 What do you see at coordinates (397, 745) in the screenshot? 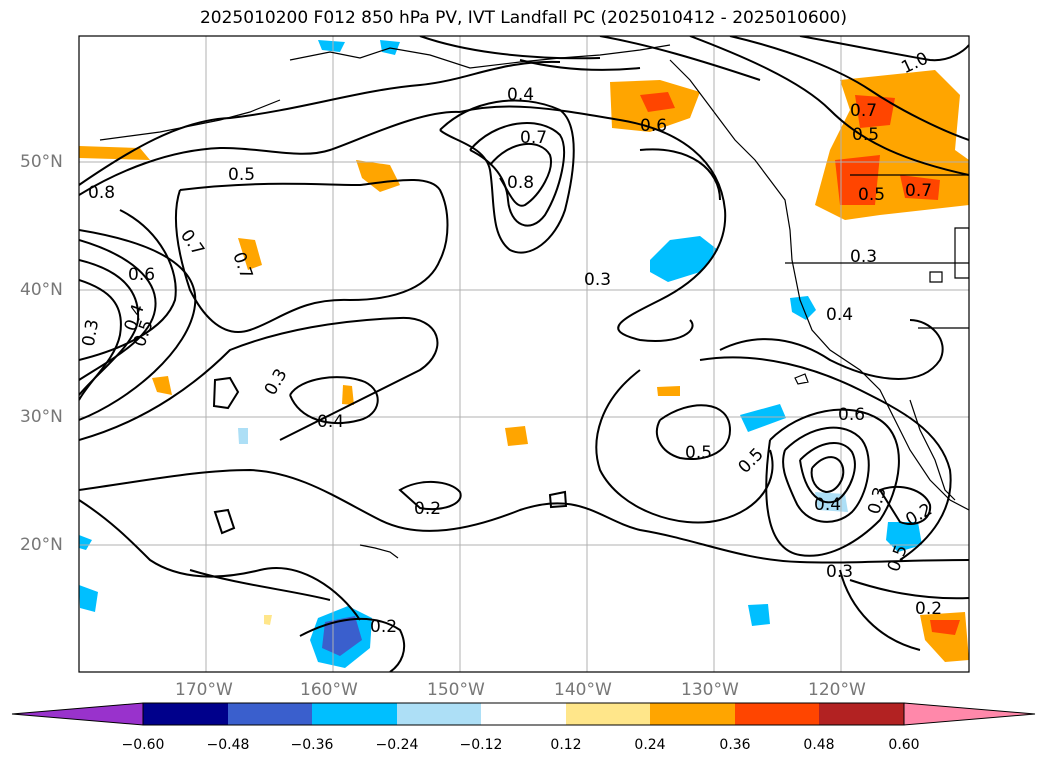
I see `colorbar-tick: −0.24` at bounding box center [397, 745].